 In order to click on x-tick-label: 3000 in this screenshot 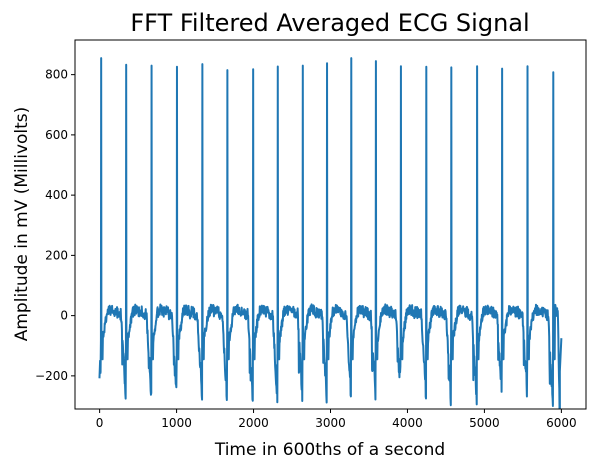, I will do `click(330, 423)`.